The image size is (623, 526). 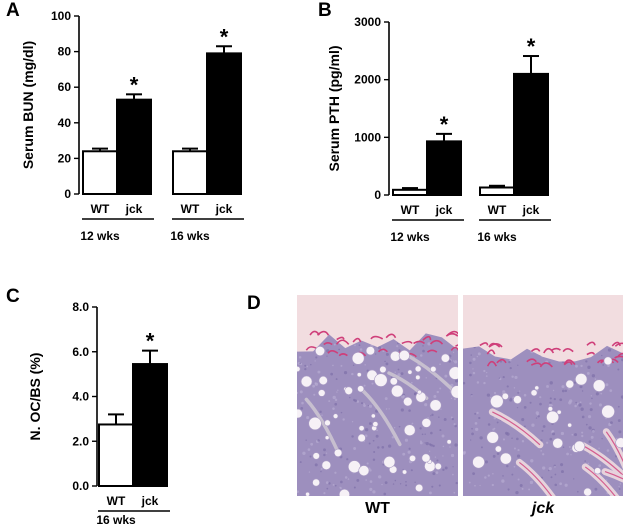 I want to click on panel-c: C 0.0 2.0 4.0 6.0 8.0 N. OC/BS (%) WT * jck 16 wks, so click(x=88, y=406).